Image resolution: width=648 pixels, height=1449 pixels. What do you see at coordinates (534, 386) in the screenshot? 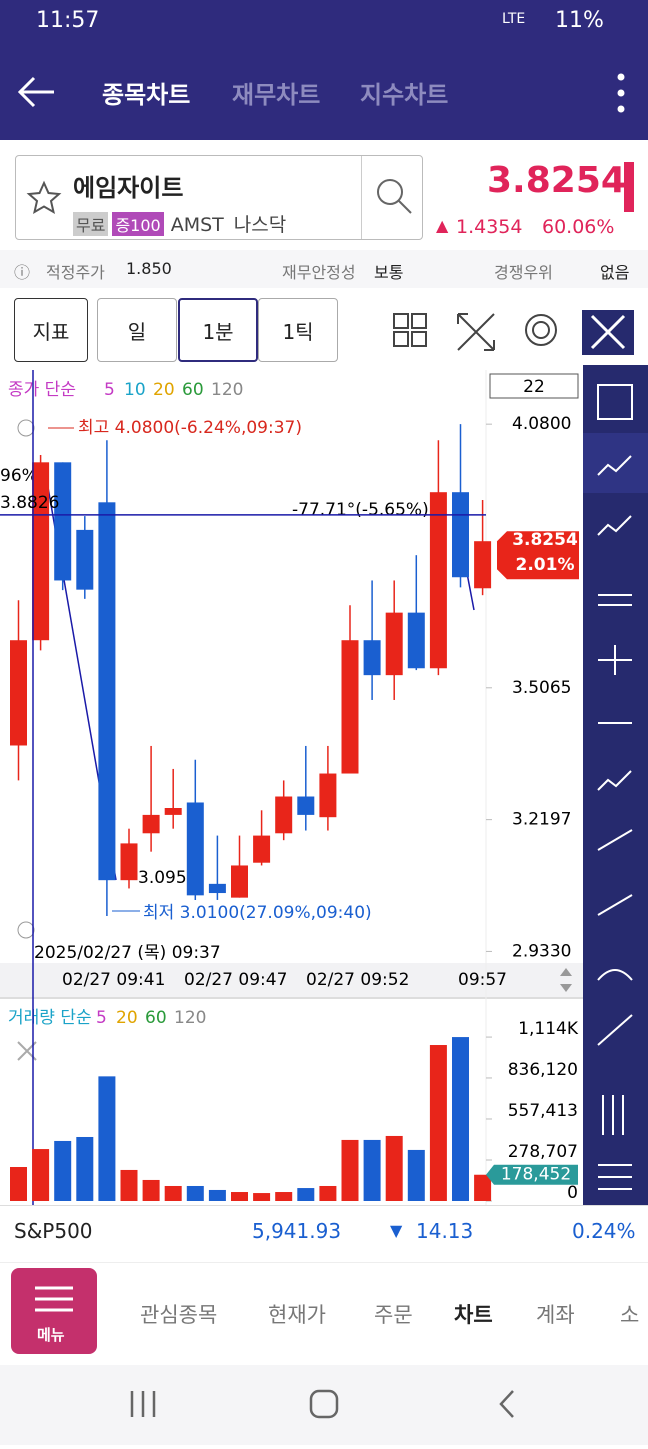
I see `count-box` at bounding box center [534, 386].